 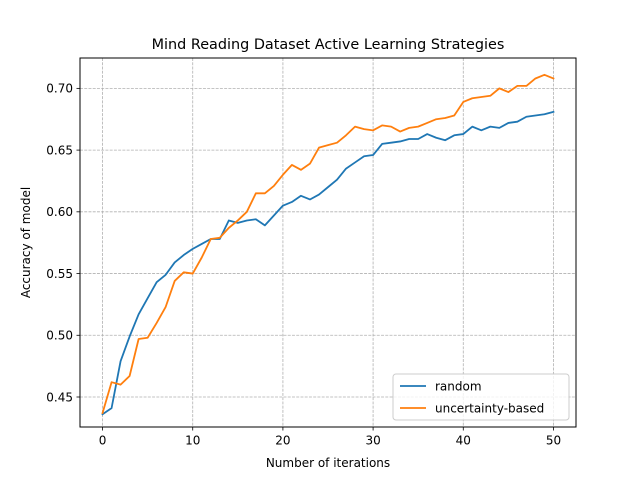 I want to click on legend-label-uncertainty-based: uncertainty-based, so click(x=489, y=409).